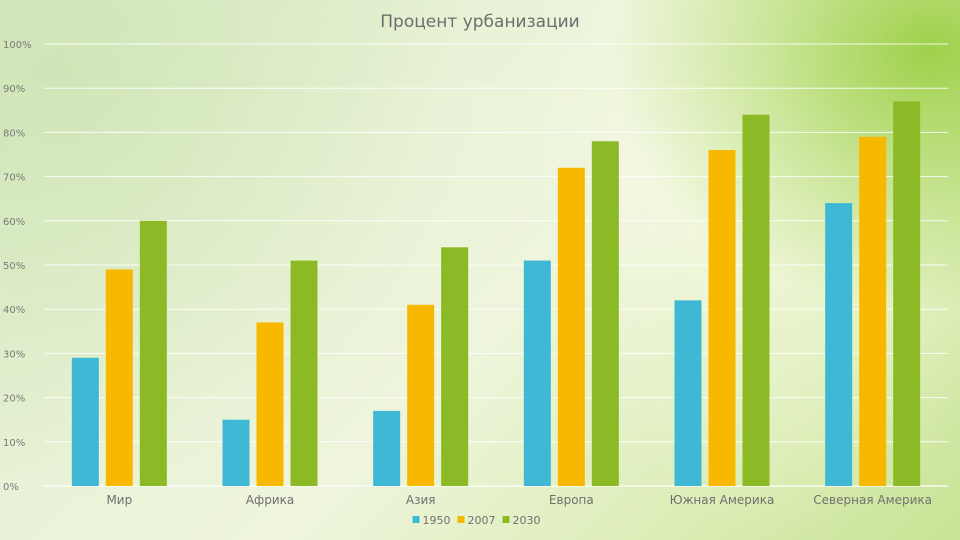 The width and height of the screenshot is (960, 540). What do you see at coordinates (14, 222) in the screenshot?
I see `y-tick-label: 60%` at bounding box center [14, 222].